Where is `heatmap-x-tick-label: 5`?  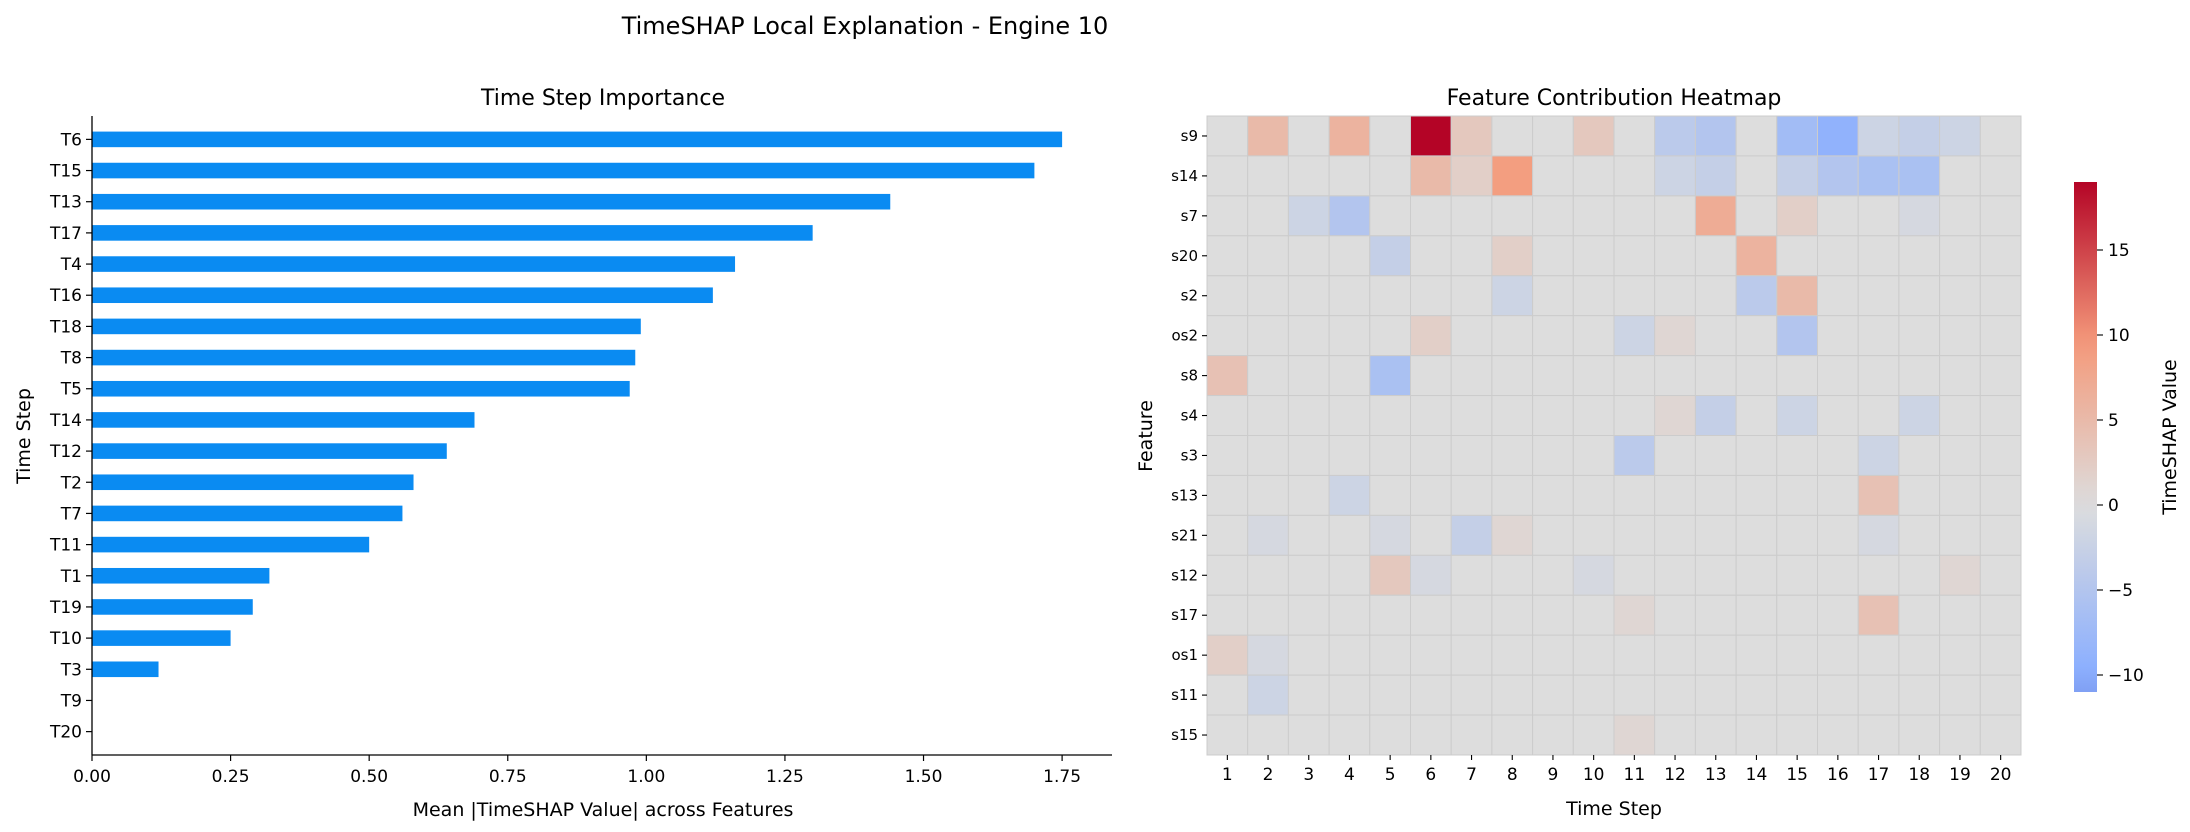 heatmap-x-tick-label: 5 is located at coordinates (1390, 775).